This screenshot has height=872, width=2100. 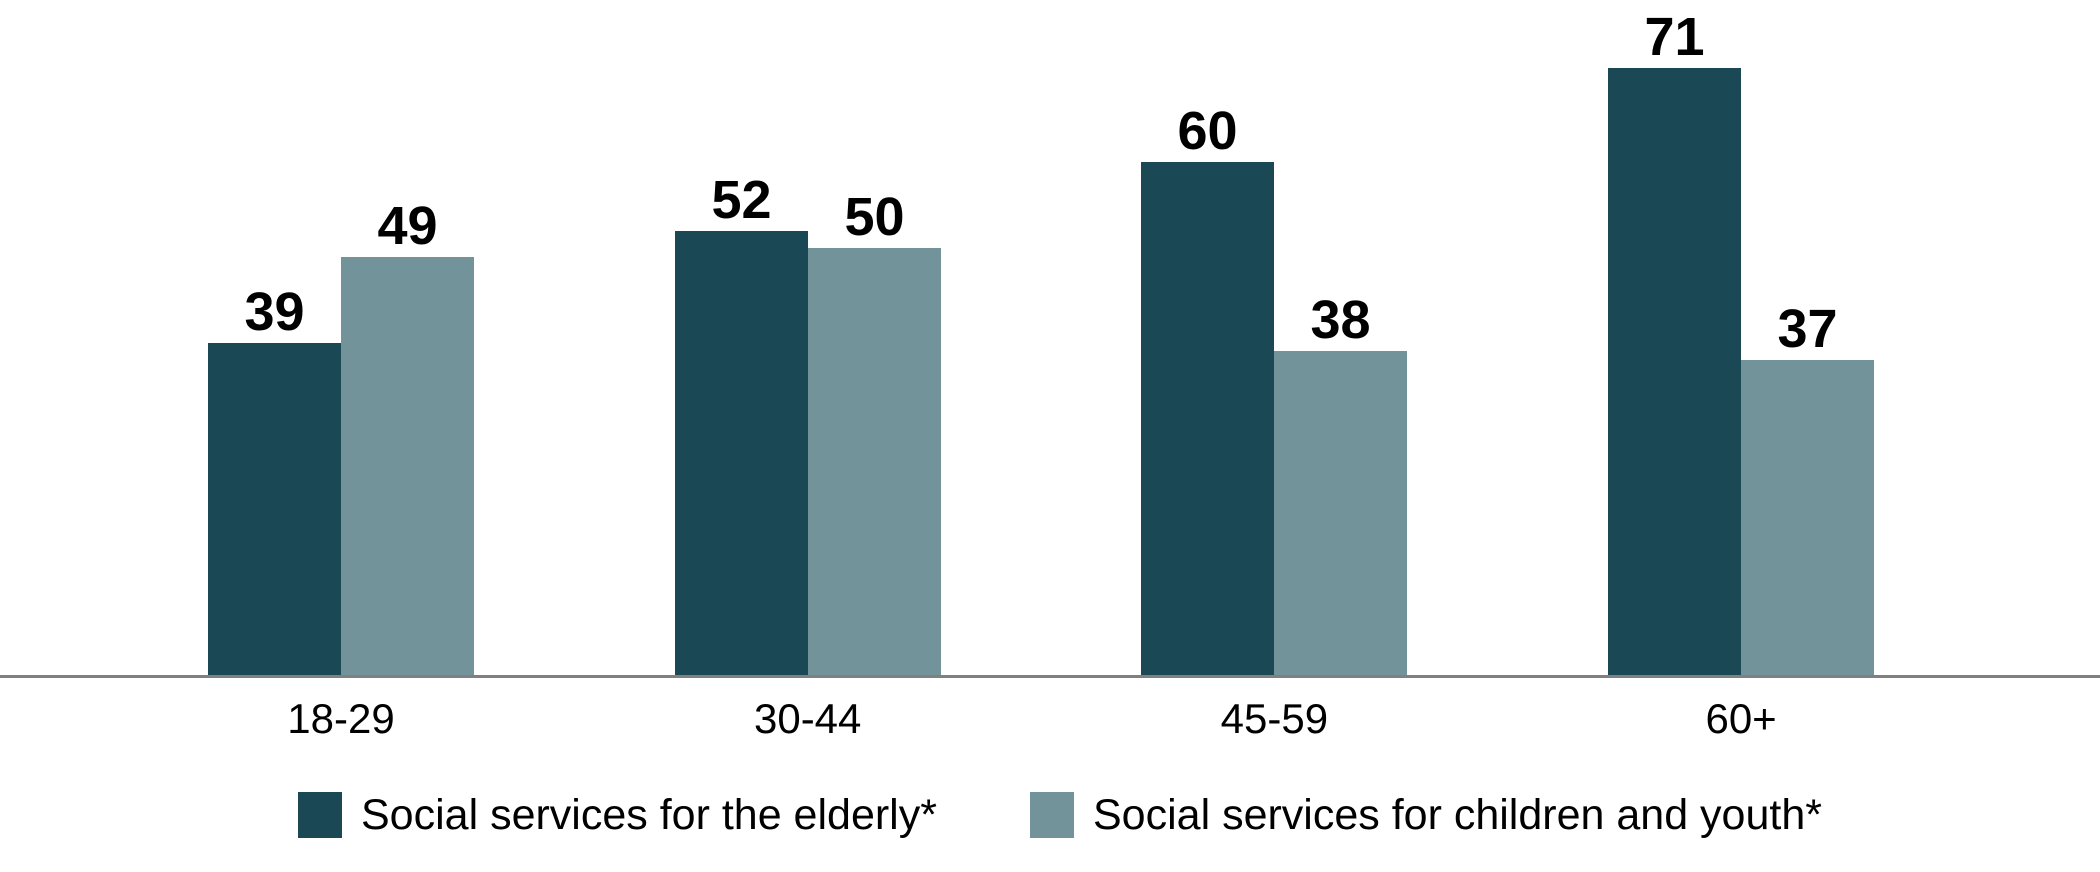 What do you see at coordinates (741, 454) in the screenshot?
I see `bar-30-44-elderly` at bounding box center [741, 454].